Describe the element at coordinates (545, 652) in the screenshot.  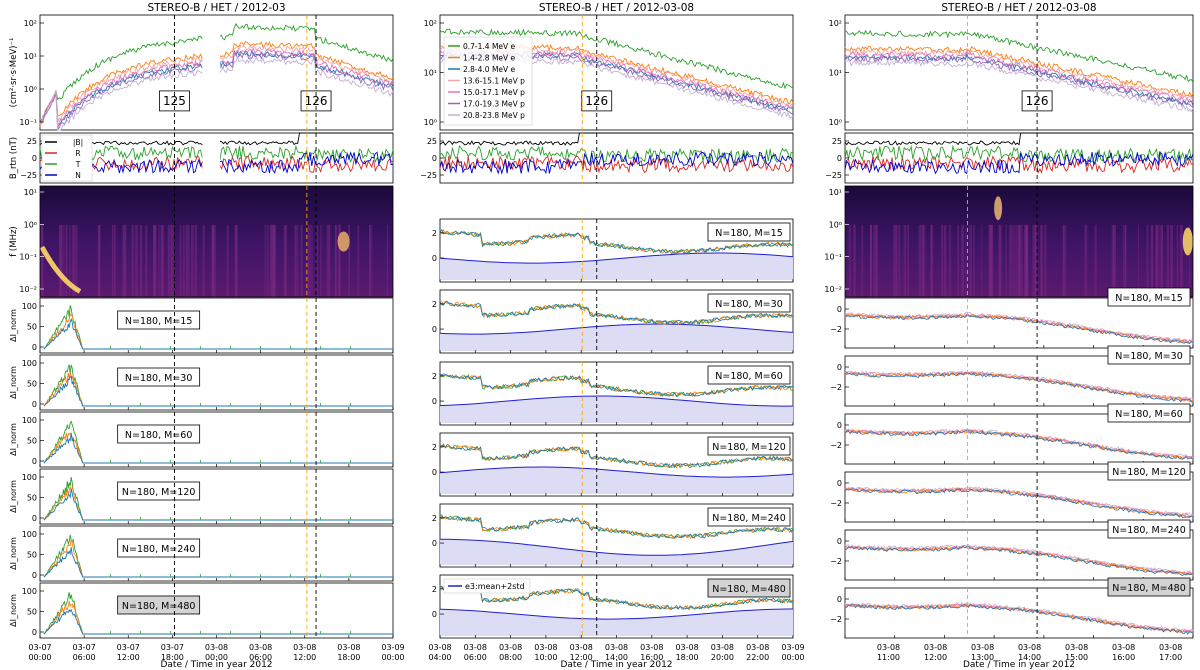
I see `x-tick-label: 03-08 10:00` at that location.